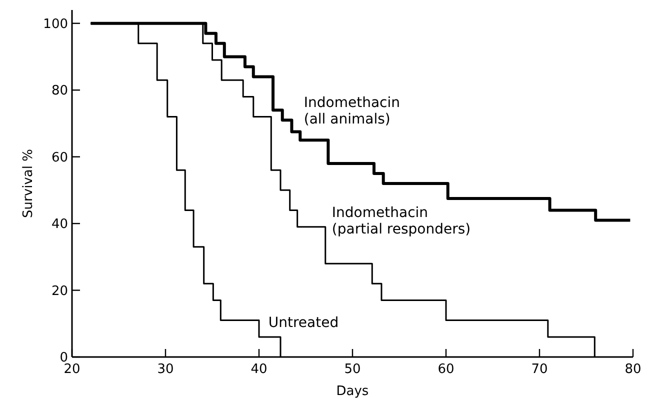 This screenshot has height=403, width=650. What do you see at coordinates (59, 224) in the screenshot?
I see `y-tick-label: 40` at bounding box center [59, 224].